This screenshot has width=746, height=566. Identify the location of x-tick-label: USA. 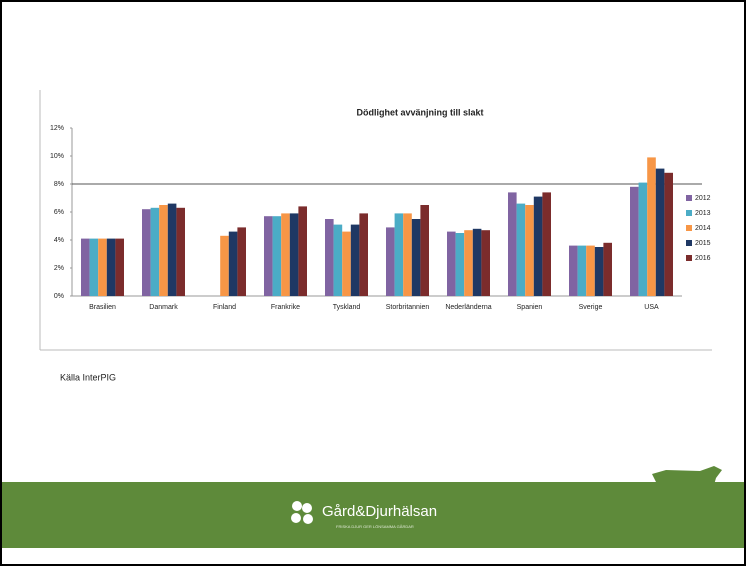
(651, 307).